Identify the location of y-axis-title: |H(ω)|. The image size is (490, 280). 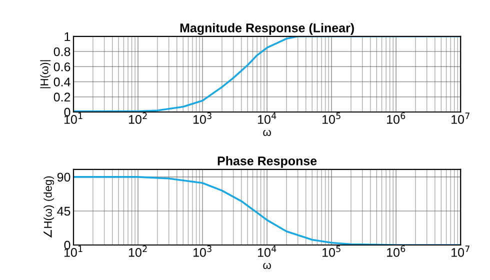
(45, 74).